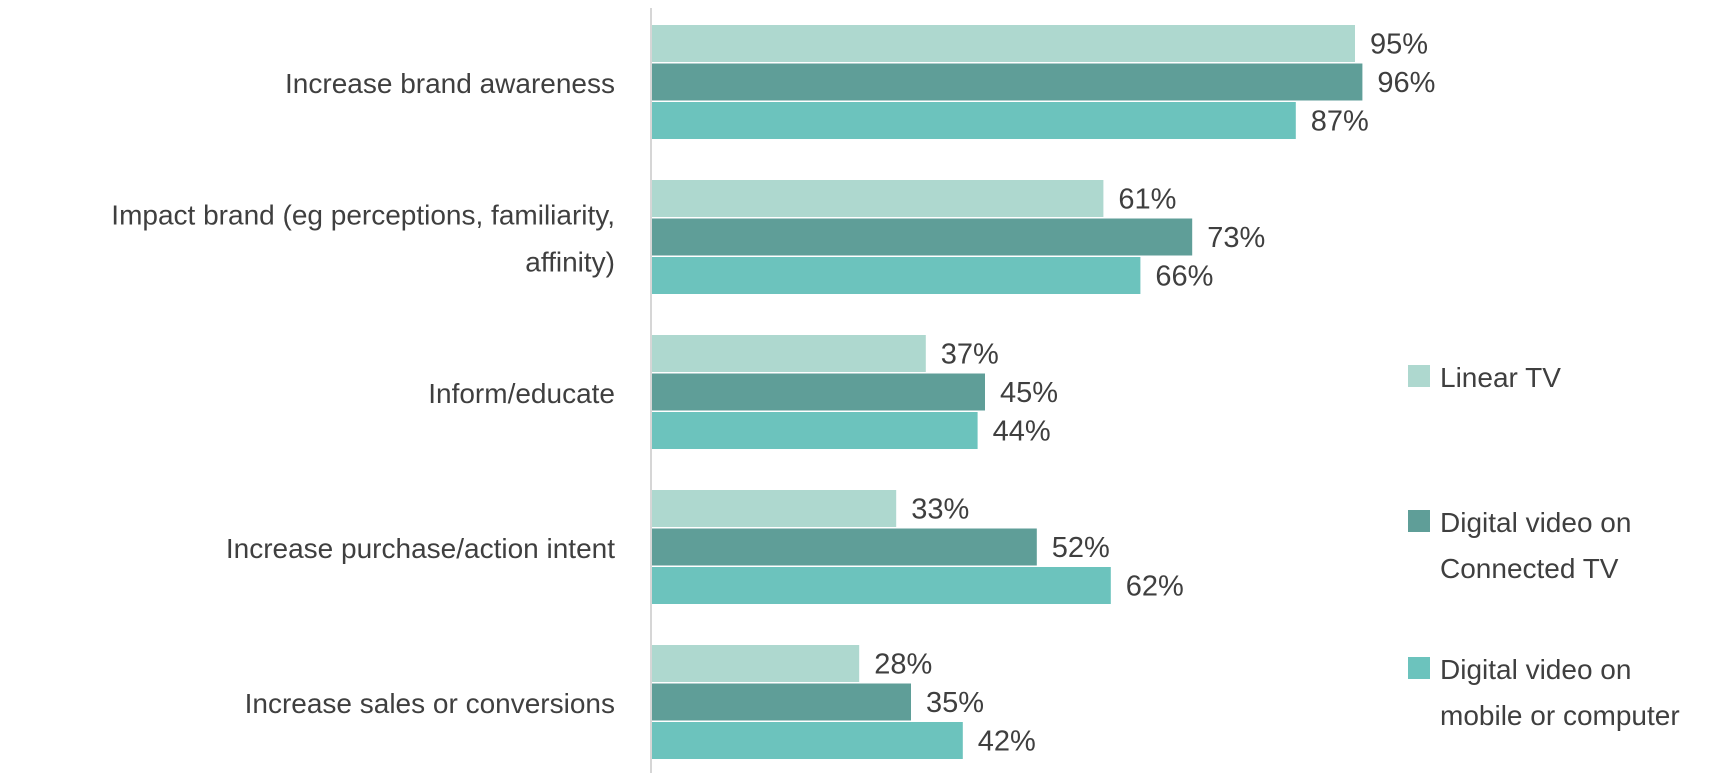  What do you see at coordinates (430, 703) in the screenshot?
I see `category-label-5: Increase sales or conversions` at bounding box center [430, 703].